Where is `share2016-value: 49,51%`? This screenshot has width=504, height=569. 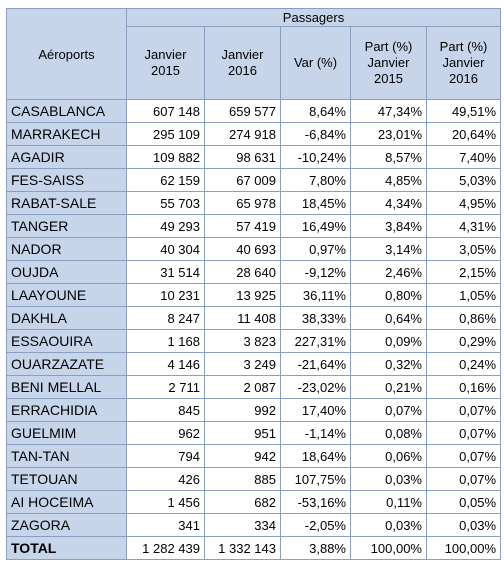
share2016-value: 49,51% is located at coordinates (463, 111).